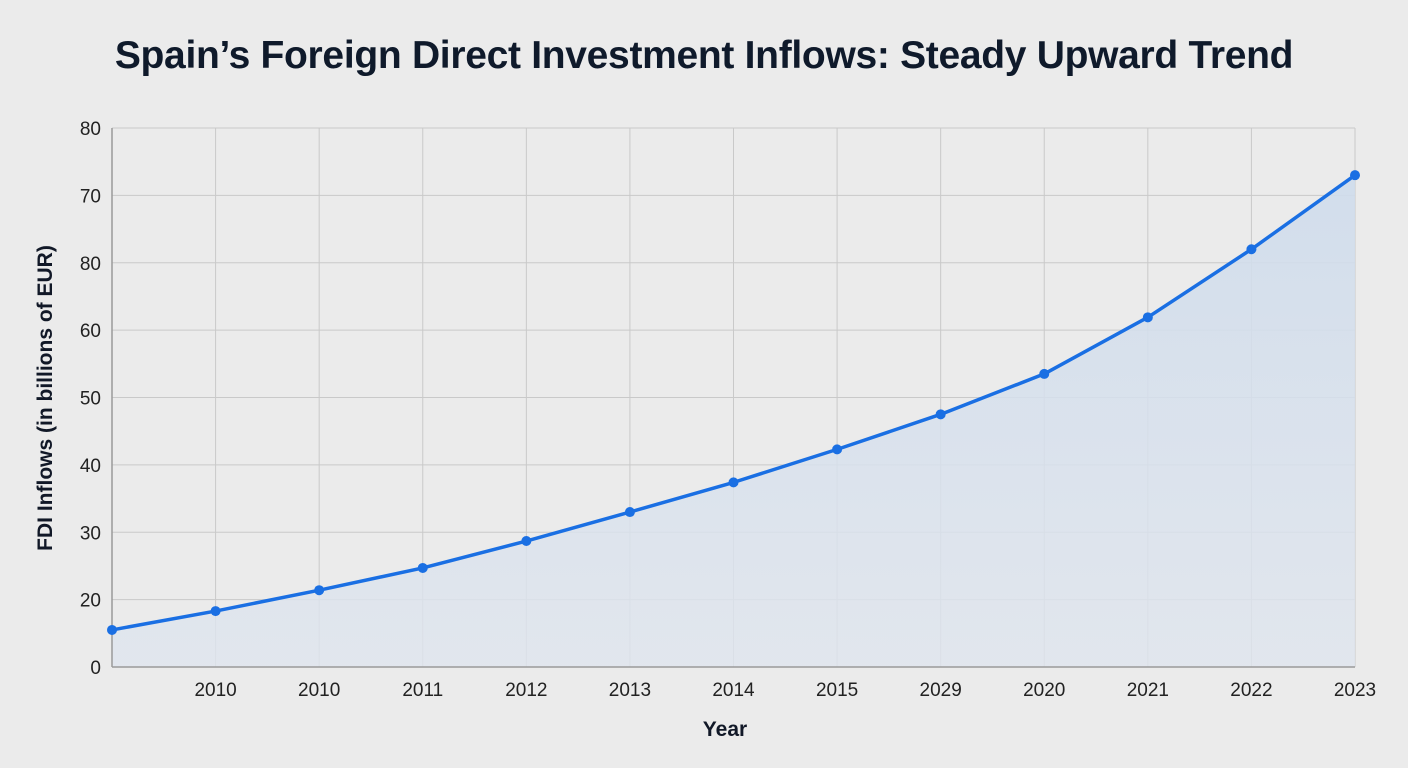 The width and height of the screenshot is (1408, 768). I want to click on y-tick-label: 0, so click(95, 668).